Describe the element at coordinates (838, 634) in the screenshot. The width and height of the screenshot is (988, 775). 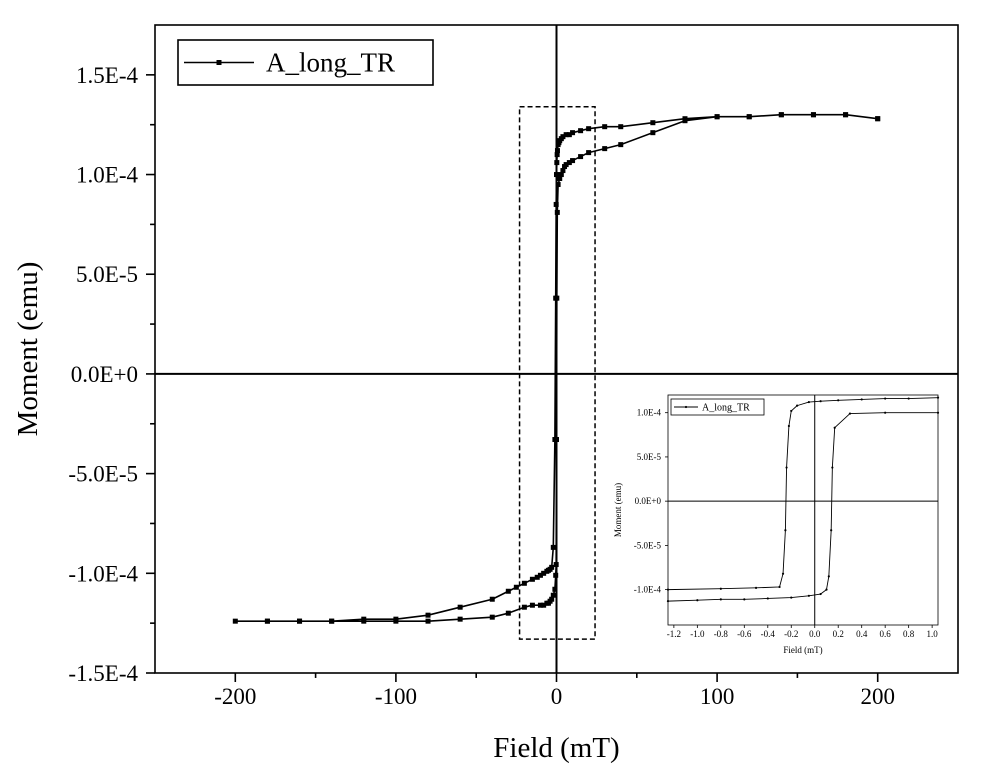
I see `inset-x-tick-label: 0.2` at that location.